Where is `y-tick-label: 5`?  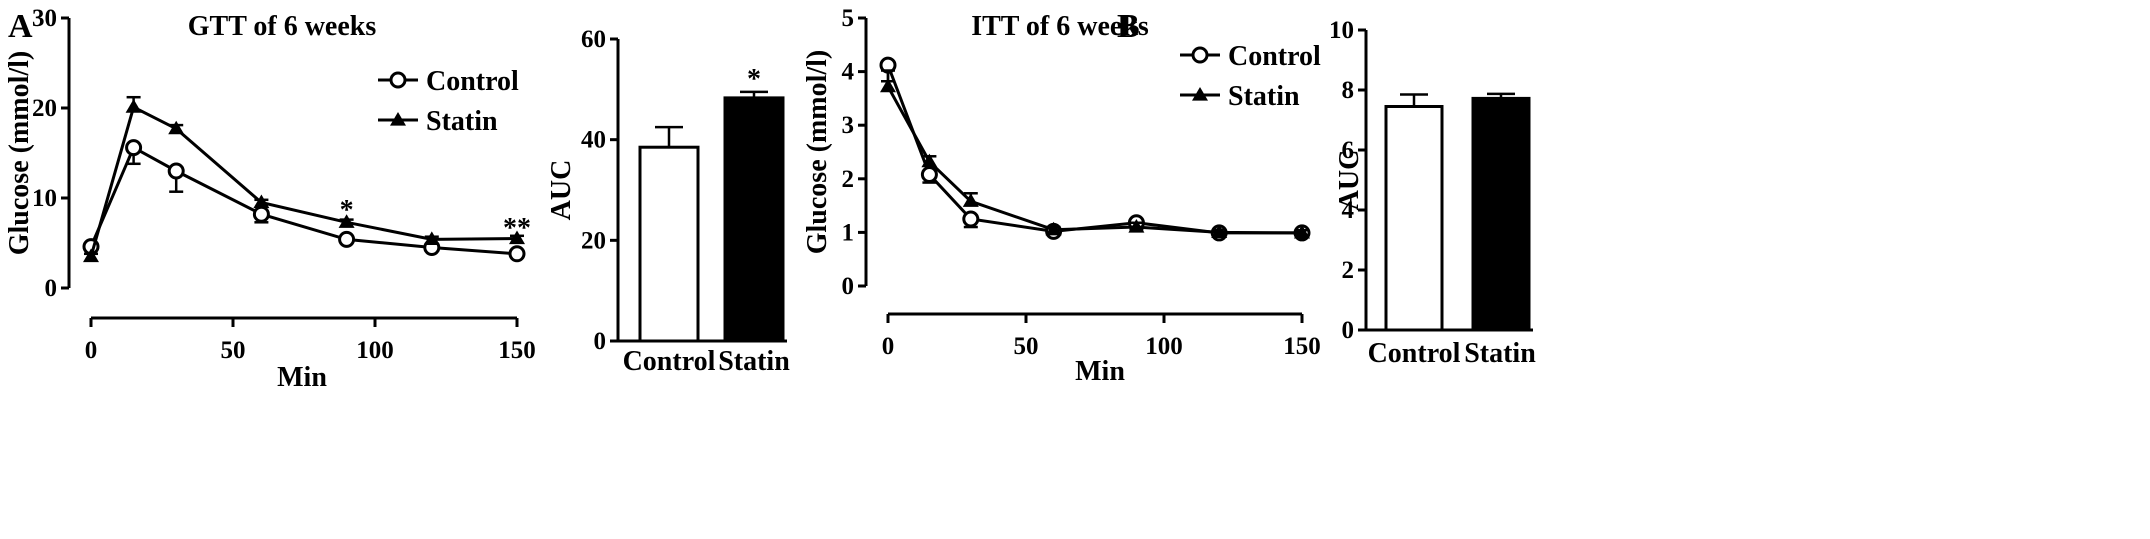
y-tick-label: 5 is located at coordinates (848, 18).